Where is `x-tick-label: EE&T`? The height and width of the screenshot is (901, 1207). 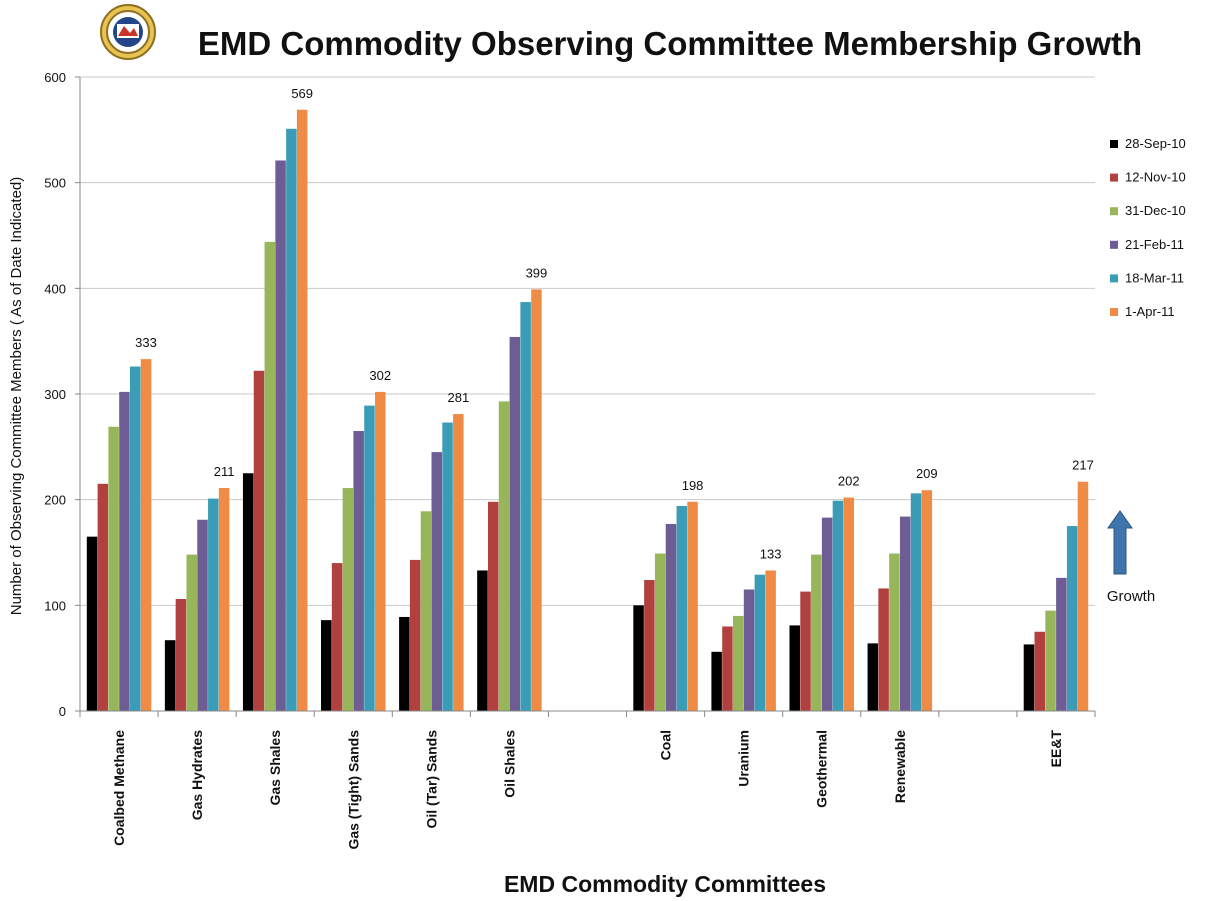
x-tick-label: EE&T is located at coordinates (1056, 749).